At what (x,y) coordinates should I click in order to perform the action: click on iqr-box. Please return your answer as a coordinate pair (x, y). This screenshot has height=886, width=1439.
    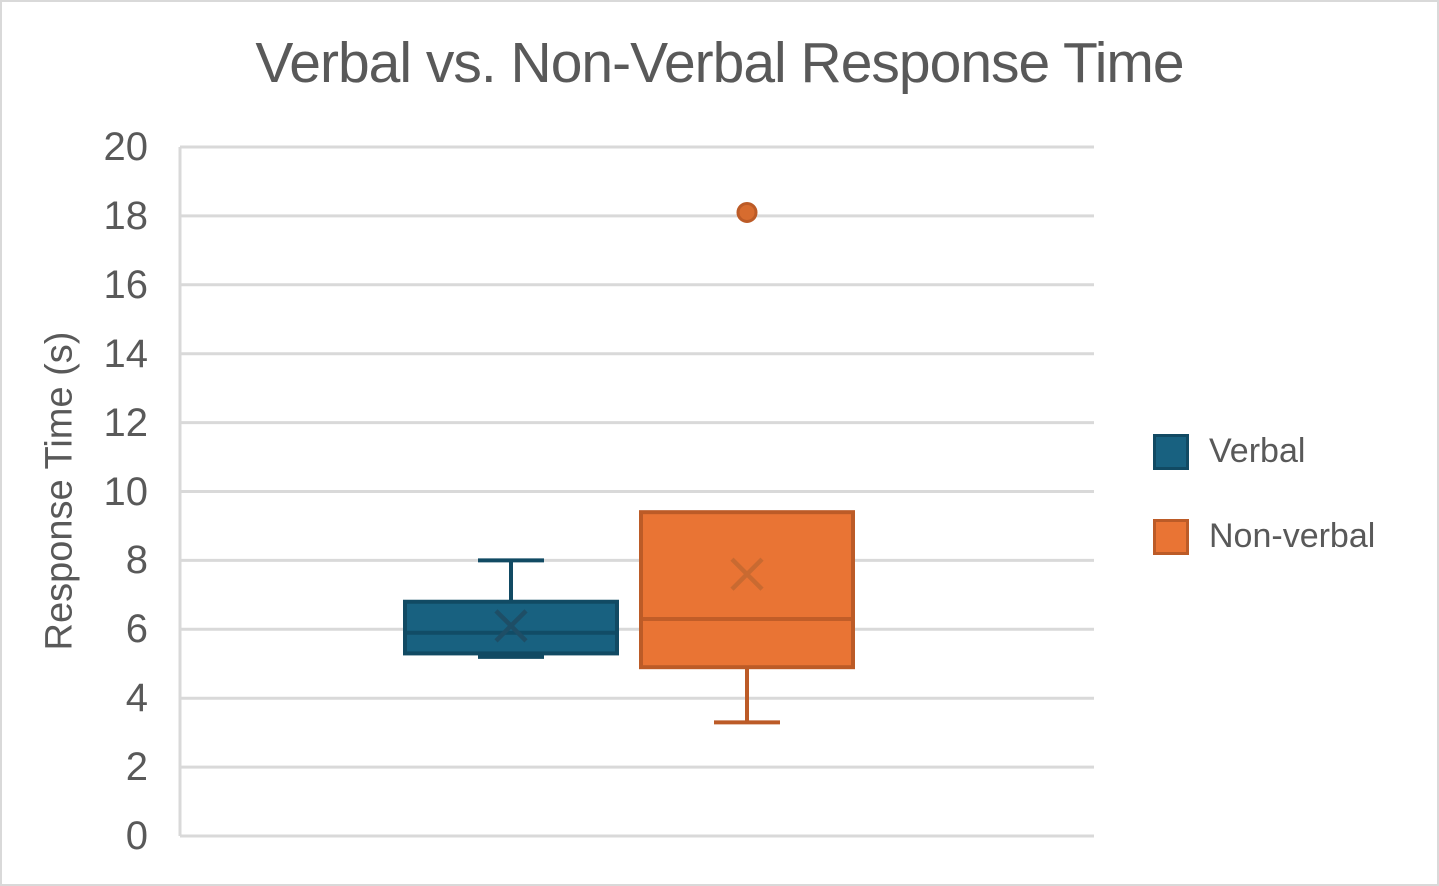
    Looking at the image, I should click on (747, 590).